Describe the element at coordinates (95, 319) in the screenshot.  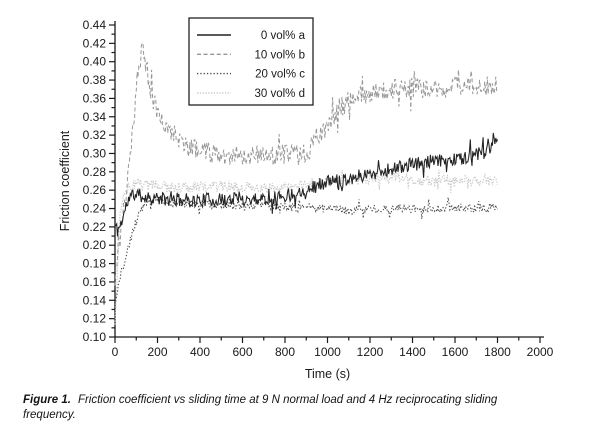
I see `y-tick-label: 0.12` at that location.